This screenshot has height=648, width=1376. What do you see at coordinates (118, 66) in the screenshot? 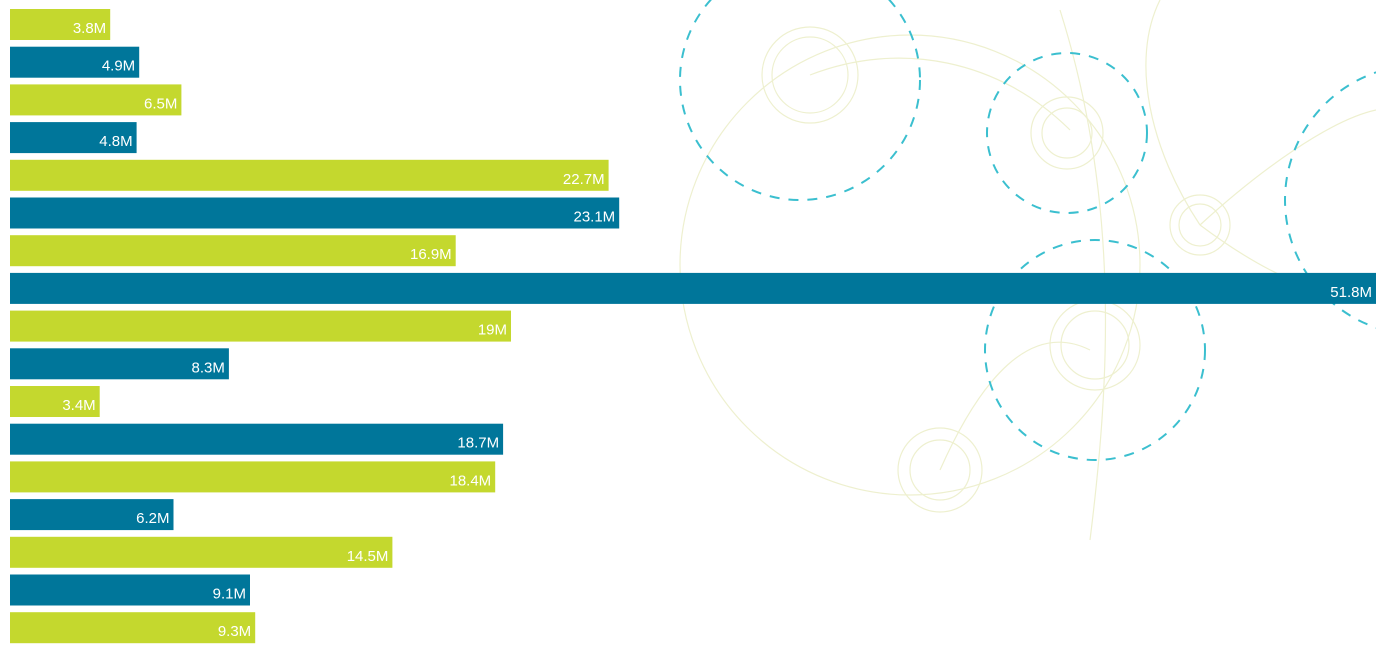
I see `bar-value-label: 4.9M` at bounding box center [118, 66].